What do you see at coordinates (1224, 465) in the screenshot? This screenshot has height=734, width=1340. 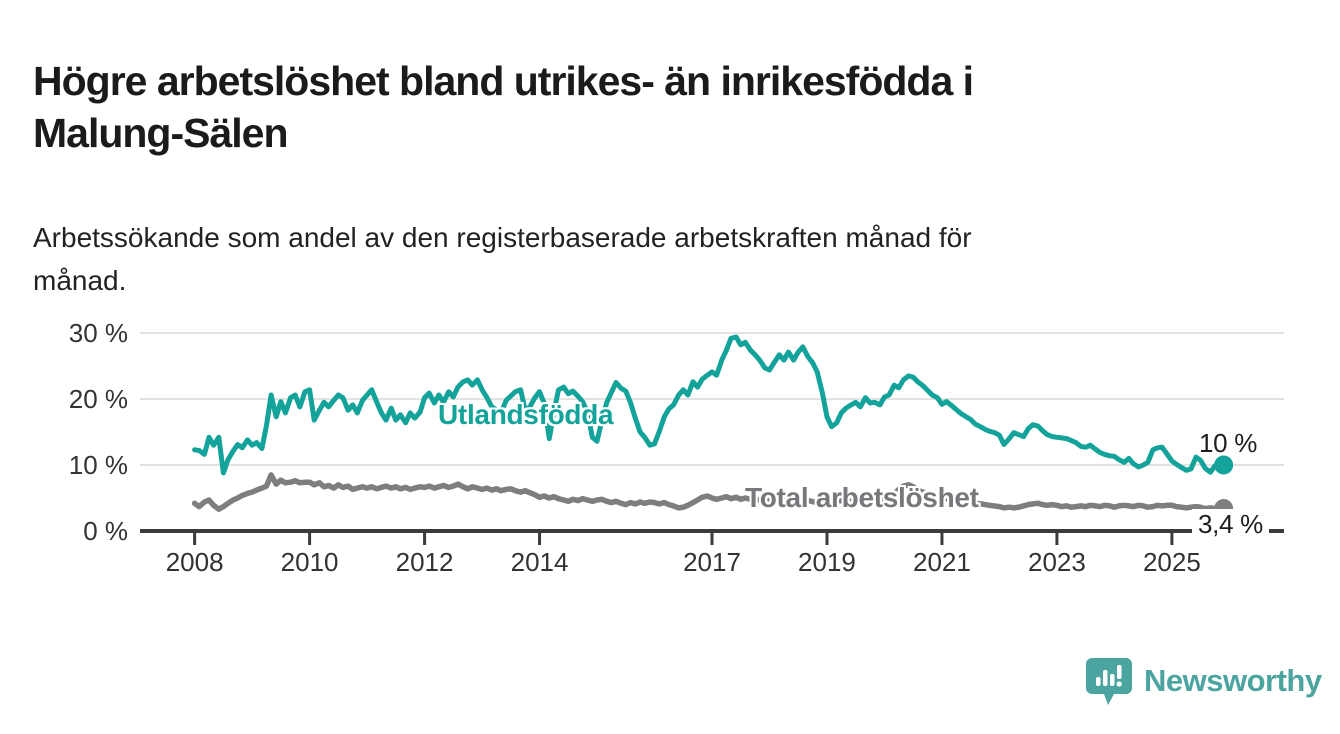 I see `series-end-dot-utlandsfodda` at bounding box center [1224, 465].